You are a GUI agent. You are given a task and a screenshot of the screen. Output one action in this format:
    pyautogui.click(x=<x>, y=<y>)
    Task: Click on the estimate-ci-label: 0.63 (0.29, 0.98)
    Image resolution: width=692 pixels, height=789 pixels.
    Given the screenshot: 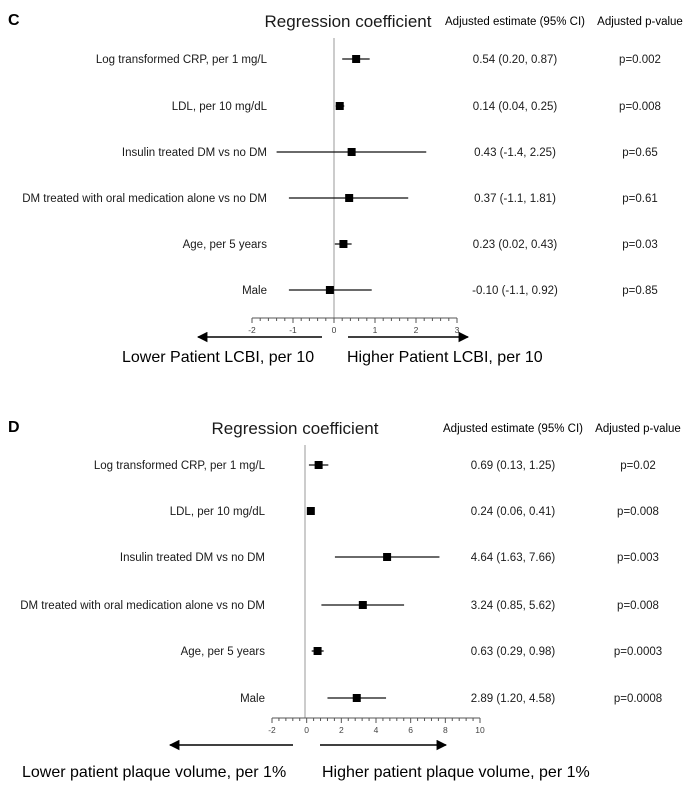 What is the action you would take?
    pyautogui.click(x=513, y=652)
    